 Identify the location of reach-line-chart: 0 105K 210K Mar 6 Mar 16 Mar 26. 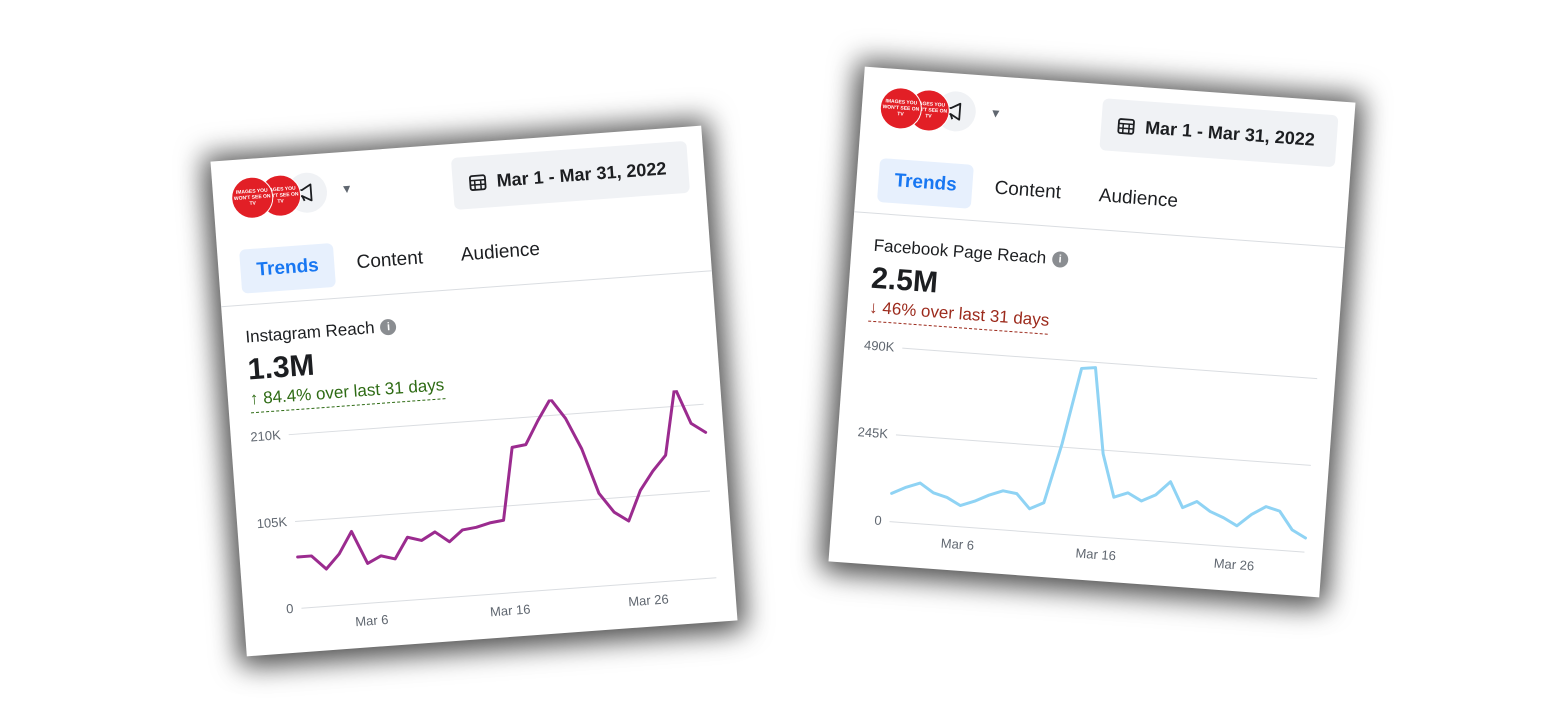
(483, 508).